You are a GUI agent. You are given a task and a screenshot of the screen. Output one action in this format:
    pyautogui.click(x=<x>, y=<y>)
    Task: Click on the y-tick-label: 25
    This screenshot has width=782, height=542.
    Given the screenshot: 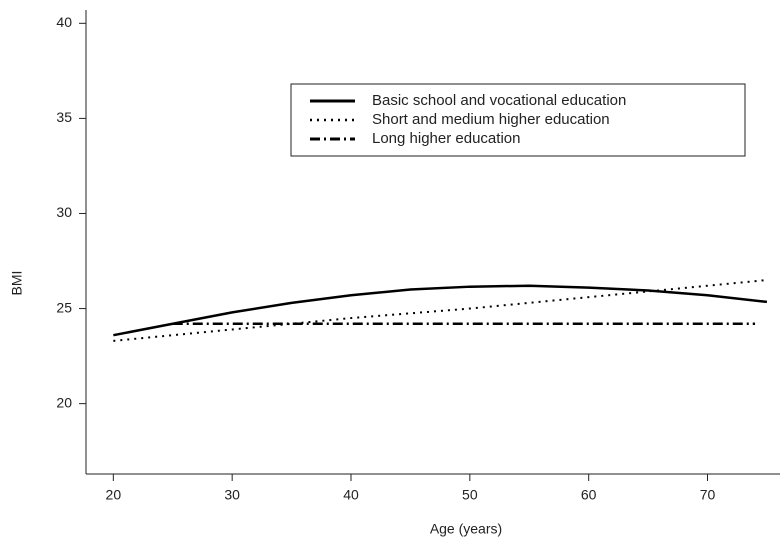 What is the action you would take?
    pyautogui.click(x=64, y=307)
    